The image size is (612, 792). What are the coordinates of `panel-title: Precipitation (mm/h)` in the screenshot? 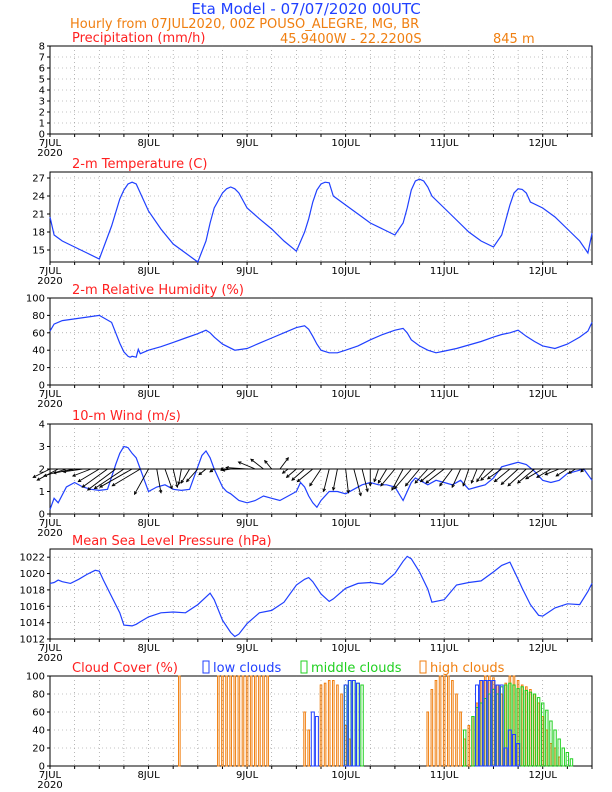 It's located at (138, 38).